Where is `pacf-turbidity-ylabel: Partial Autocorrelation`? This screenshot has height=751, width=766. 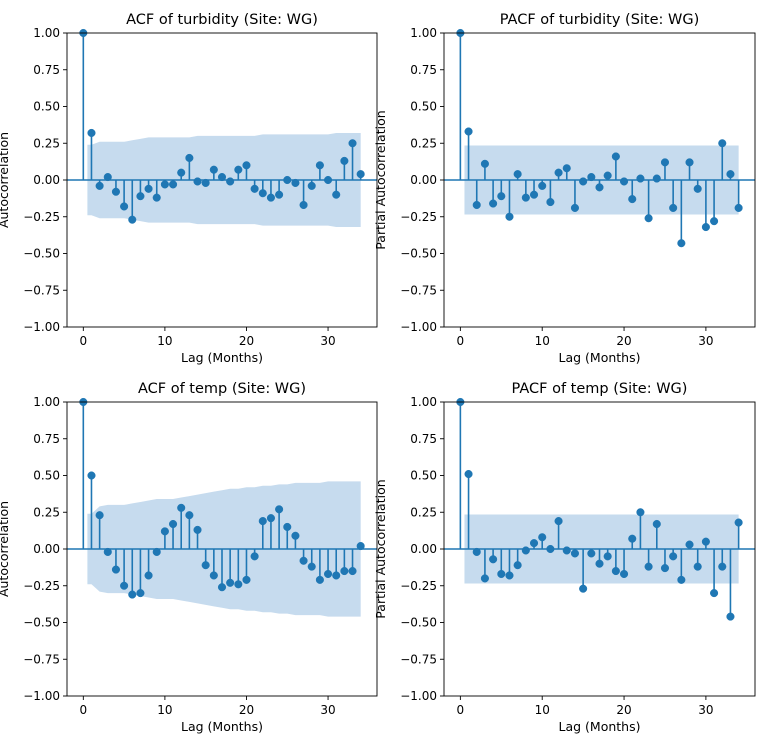 pacf-turbidity-ylabel: Partial Autocorrelation is located at coordinates (380, 179).